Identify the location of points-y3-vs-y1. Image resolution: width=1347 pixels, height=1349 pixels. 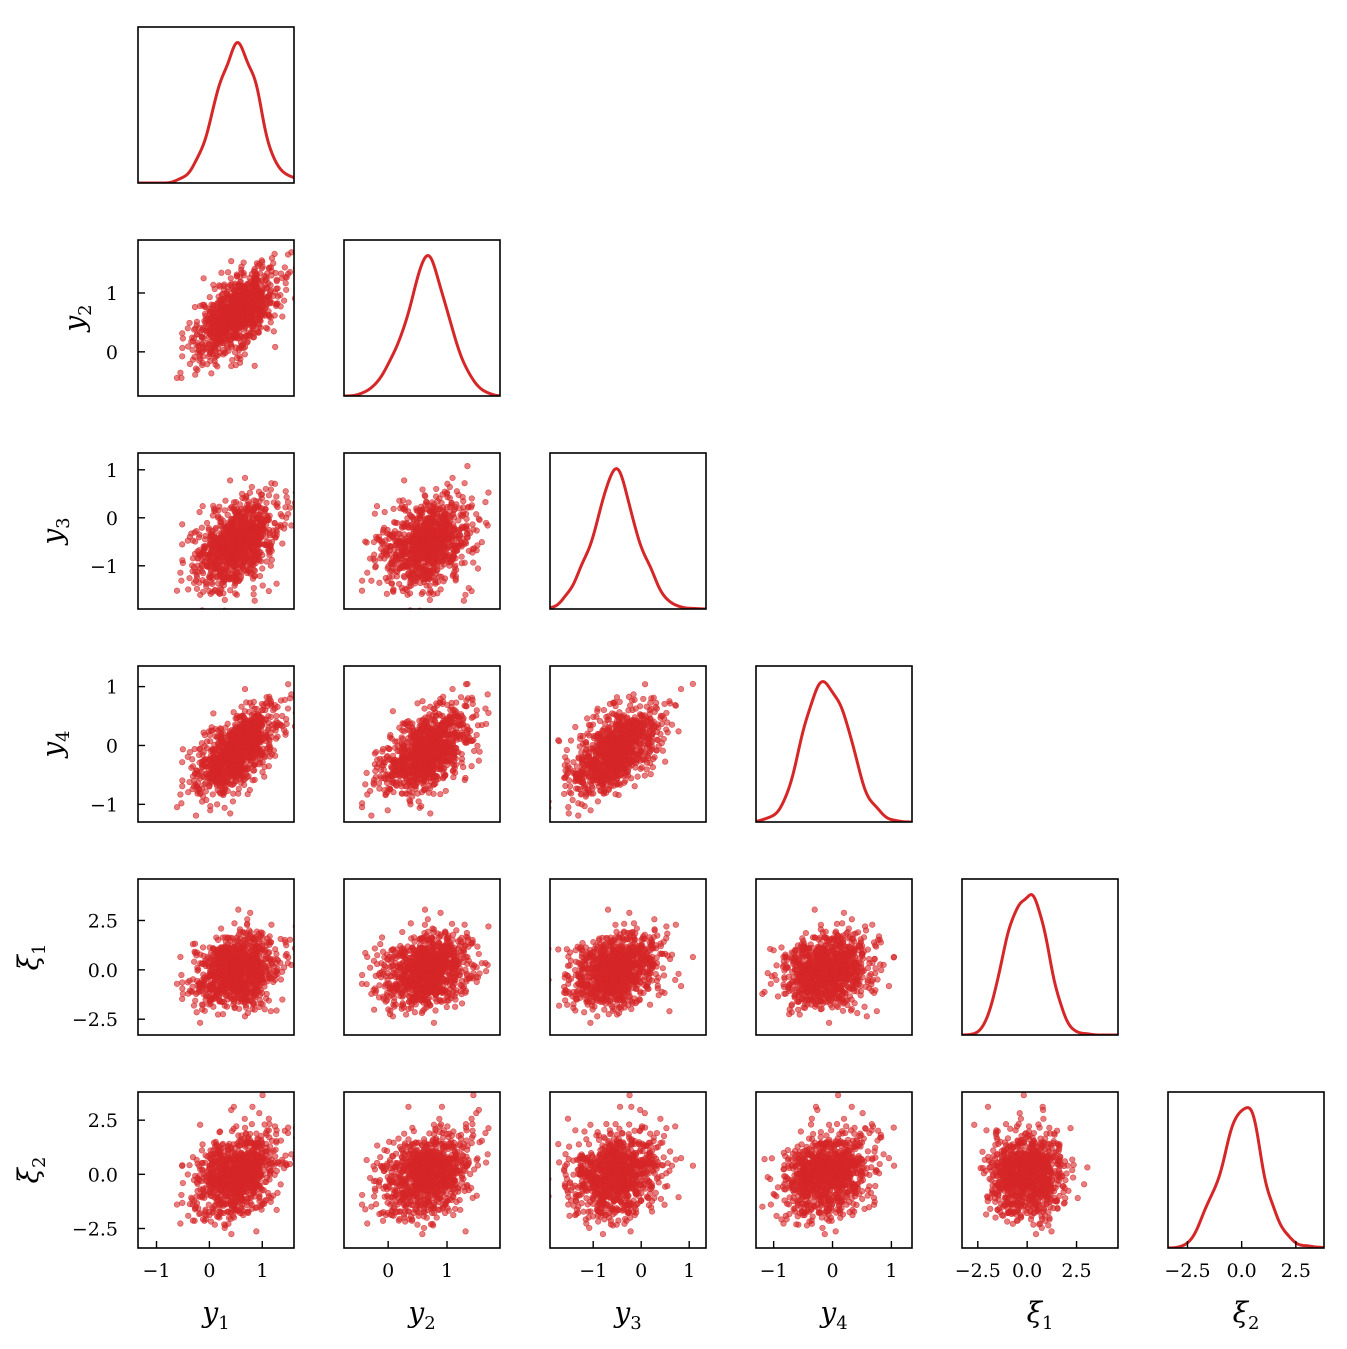
(237, 538).